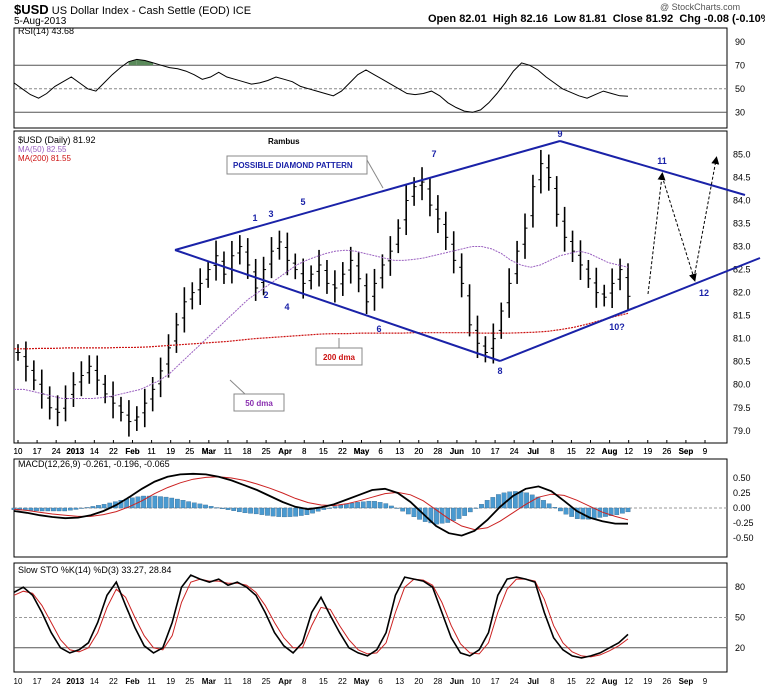 This screenshot has height=689, width=765. What do you see at coordinates (94, 451) in the screenshot?
I see `macd-x-tick-label-top: 14` at bounding box center [94, 451].